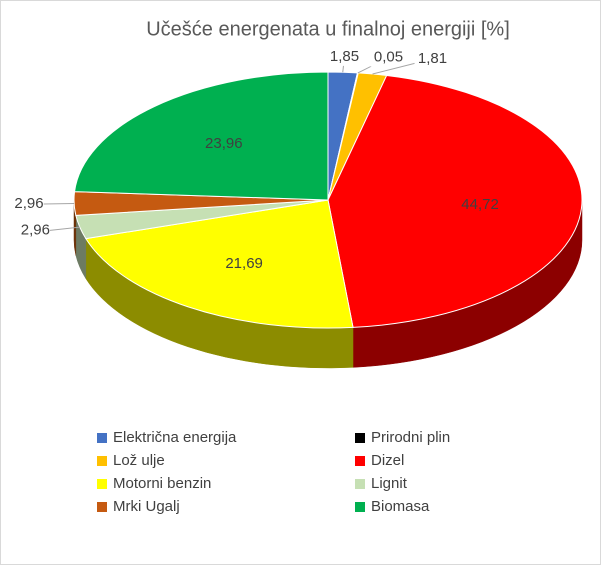  What do you see at coordinates (400, 506) in the screenshot?
I see `legend-label: Biomasa` at bounding box center [400, 506].